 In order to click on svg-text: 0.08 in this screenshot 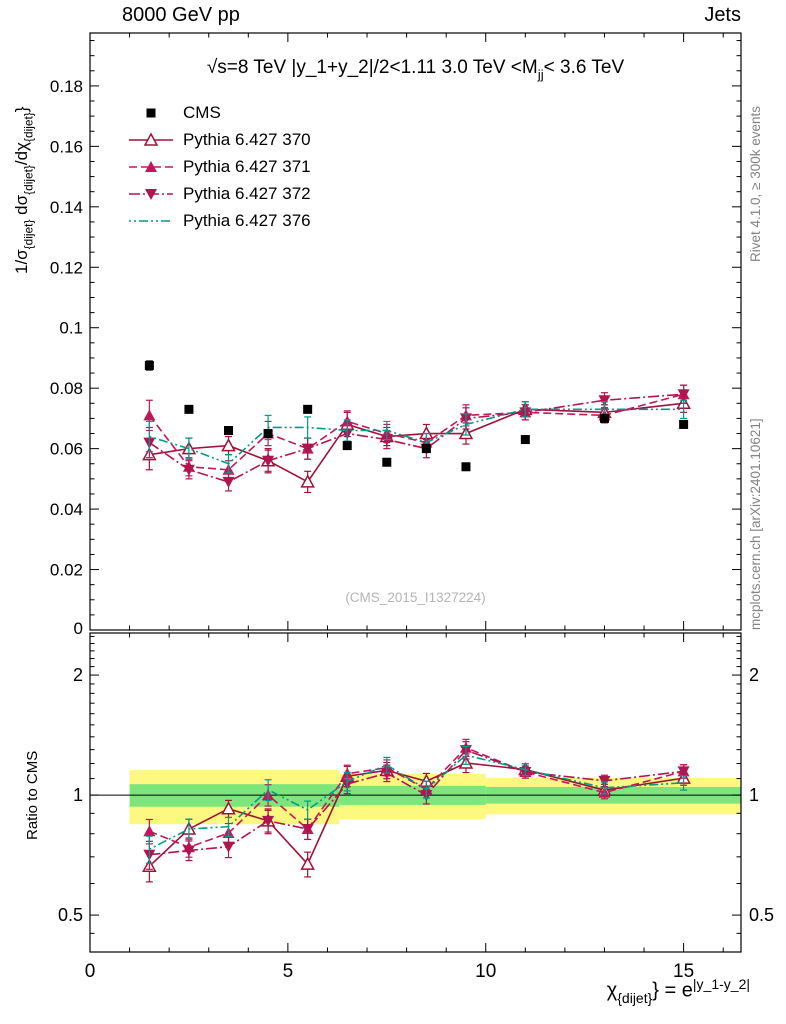, I will do `click(66, 388)`.